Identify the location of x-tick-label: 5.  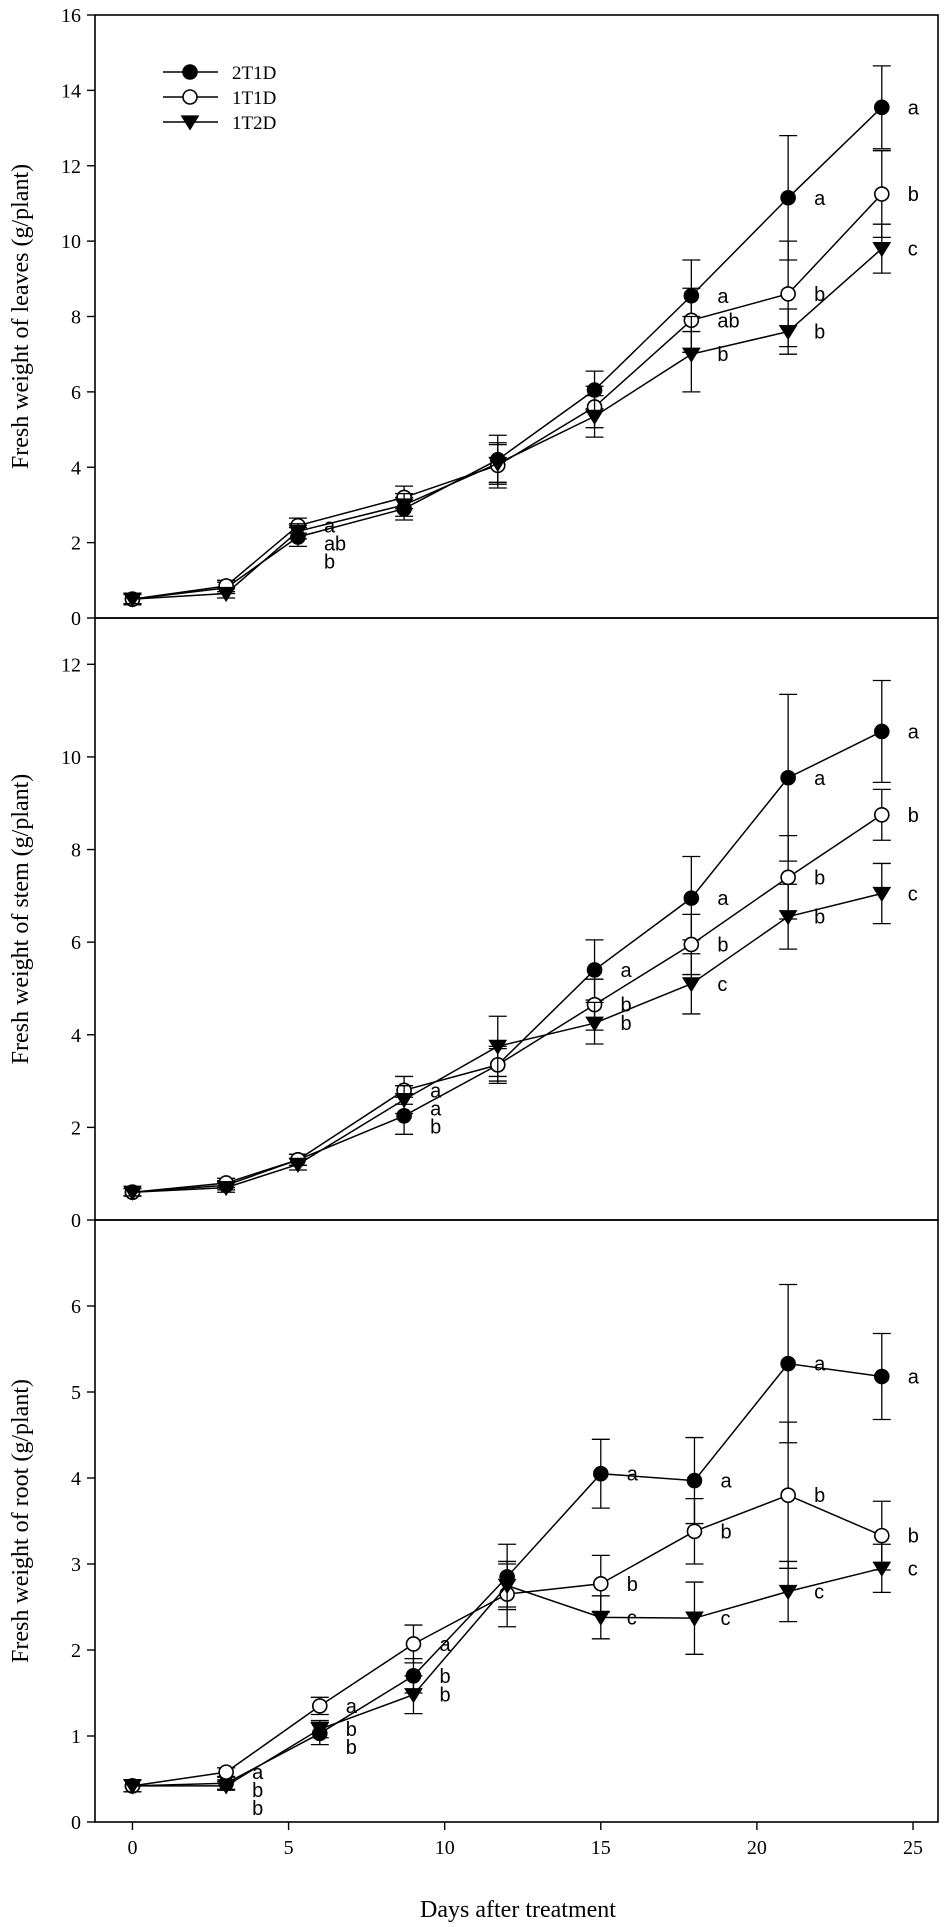
(289, 1848).